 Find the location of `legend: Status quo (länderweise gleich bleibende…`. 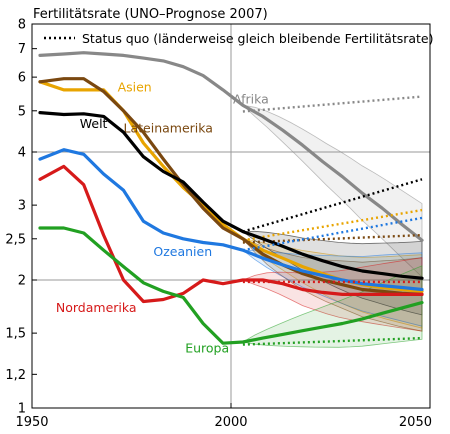

legend: Status quo (länderweise gleich bleibende… is located at coordinates (239, 38).